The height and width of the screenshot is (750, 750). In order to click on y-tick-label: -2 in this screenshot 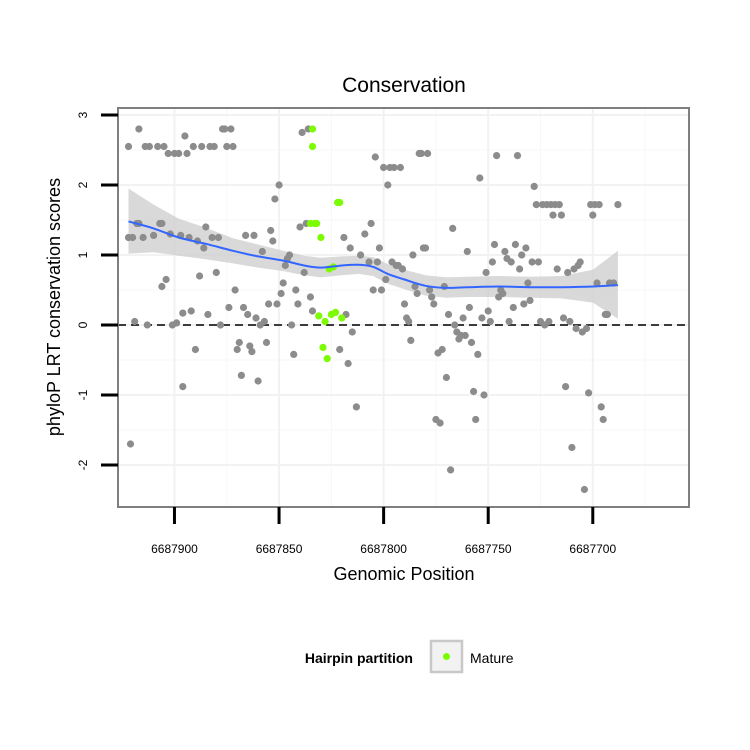, I will do `click(83, 464)`.